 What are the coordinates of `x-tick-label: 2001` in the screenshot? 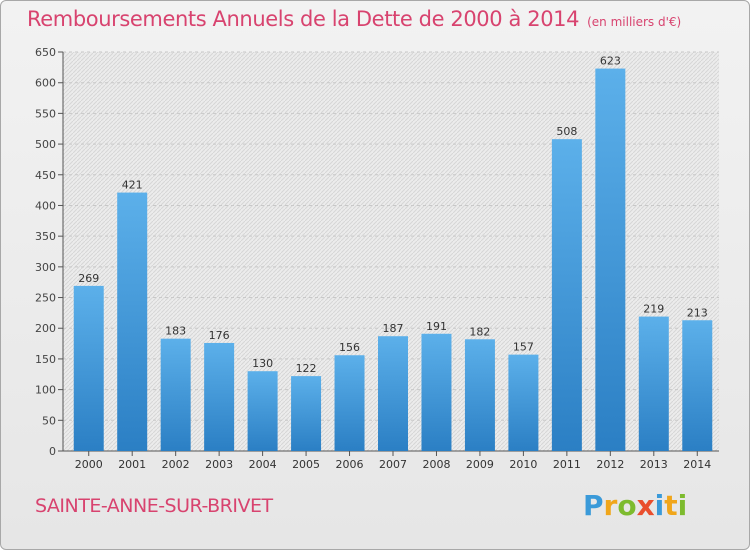 It's located at (132, 464).